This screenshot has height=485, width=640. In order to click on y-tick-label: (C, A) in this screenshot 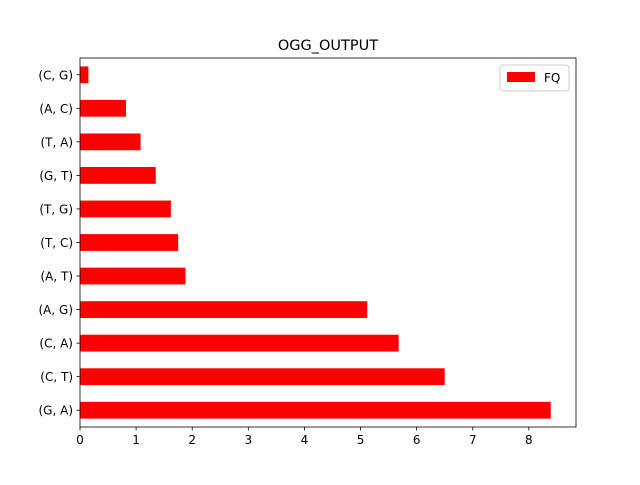, I will do `click(56, 344)`.